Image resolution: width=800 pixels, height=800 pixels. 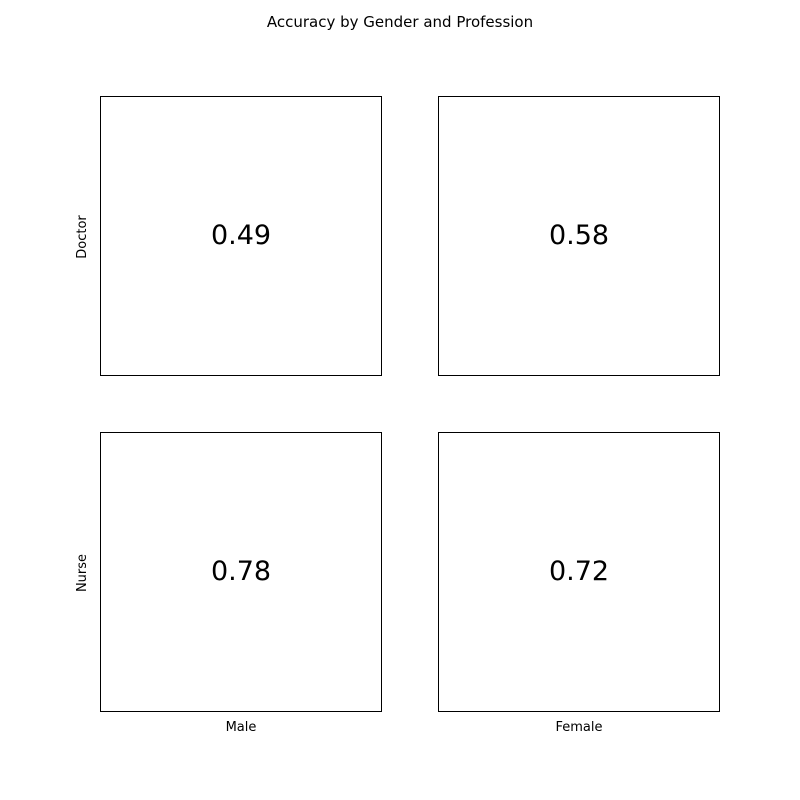 I want to click on chart-title: Accuracy by Gender and Profession, so click(x=400, y=22).